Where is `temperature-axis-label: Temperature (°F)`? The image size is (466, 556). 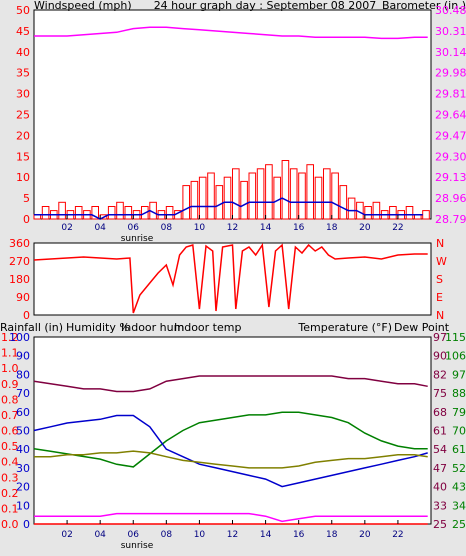 temperature-axis-label: Temperature (°F) is located at coordinates (344, 327).